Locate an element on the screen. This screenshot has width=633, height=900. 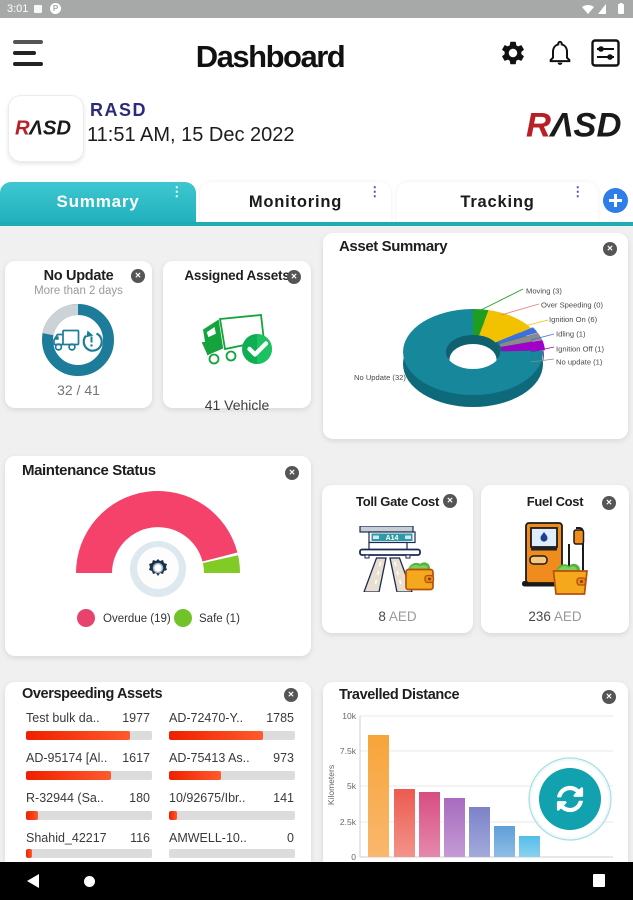
svg-text: No update (1) is located at coordinates (579, 362).